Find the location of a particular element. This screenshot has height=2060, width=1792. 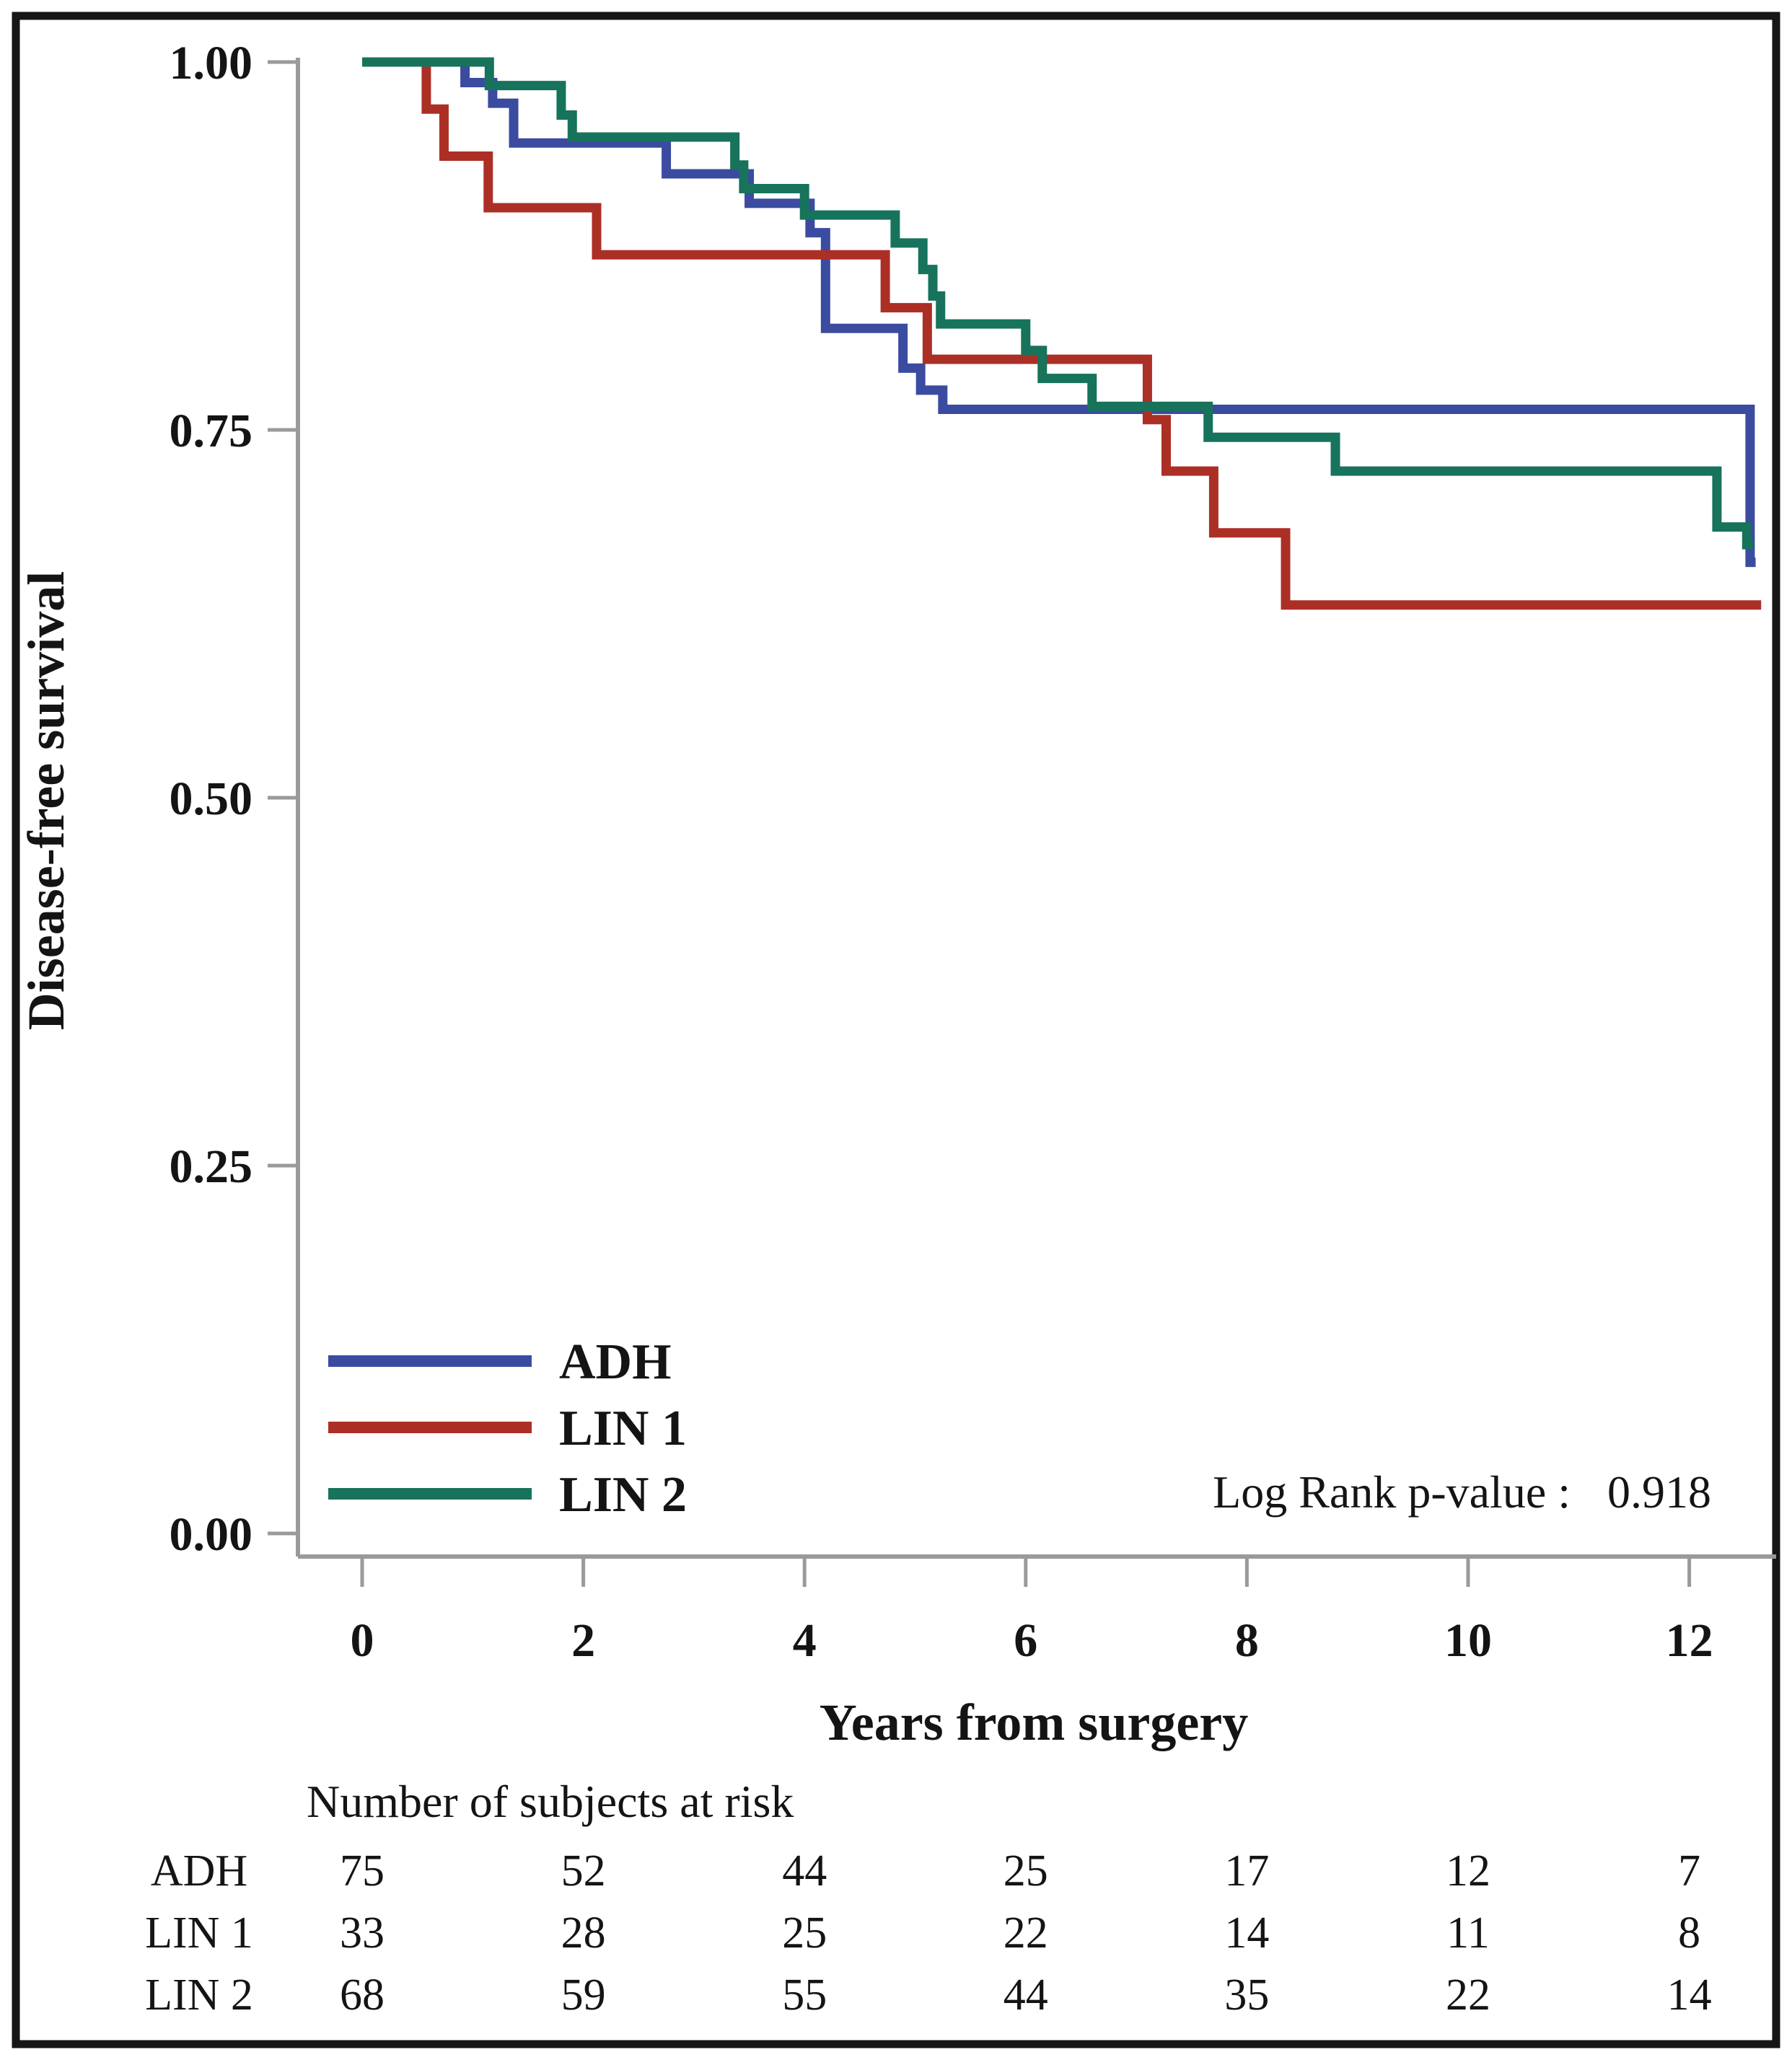

risk-count: 59 is located at coordinates (583, 1995).